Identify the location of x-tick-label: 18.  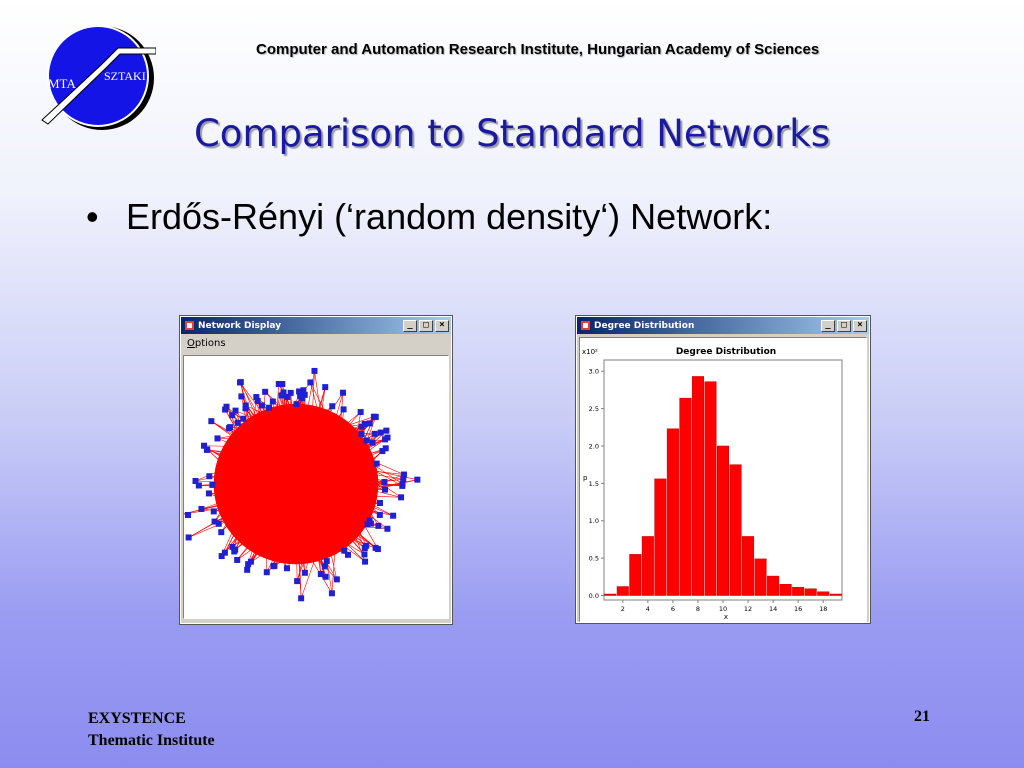
(823, 609).